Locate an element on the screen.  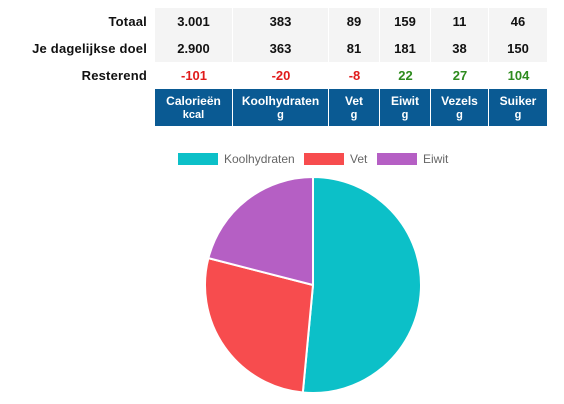
legend-label-carbs: Koolhydraten is located at coordinates (259, 159).